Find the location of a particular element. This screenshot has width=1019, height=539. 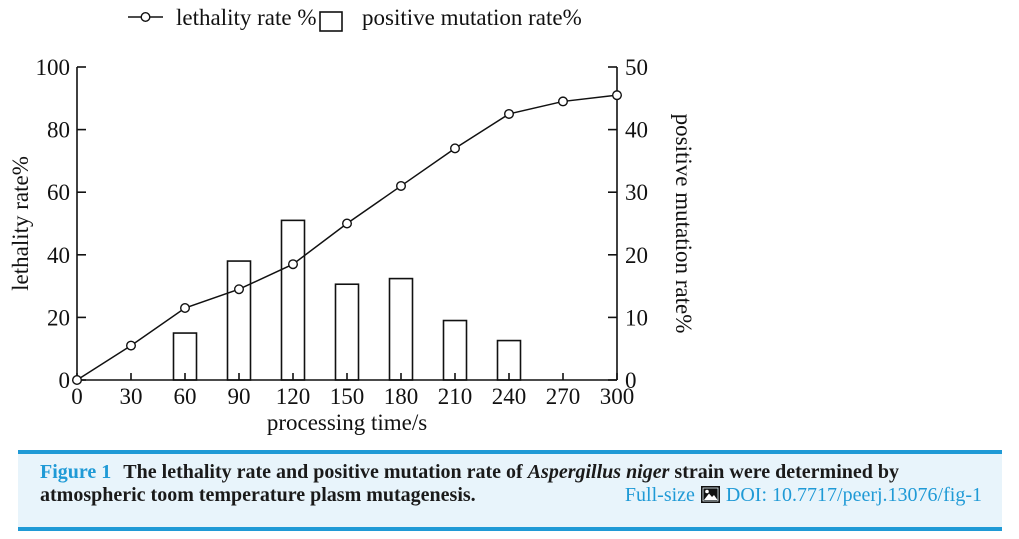

bar-series is located at coordinates (347, 300).